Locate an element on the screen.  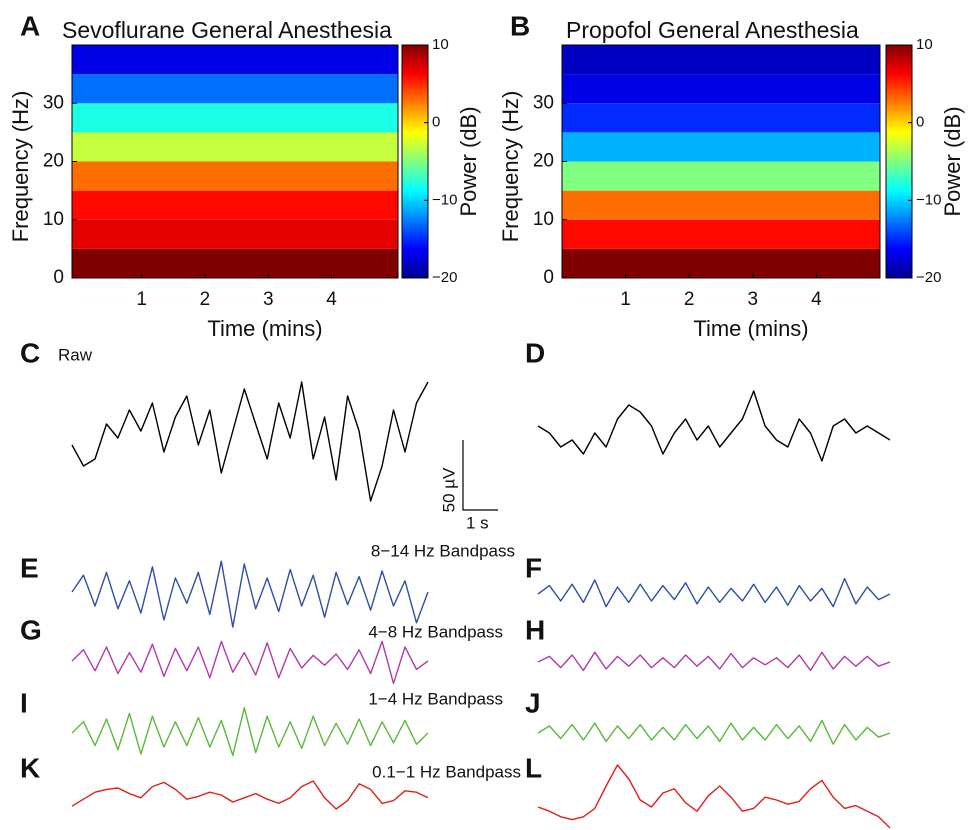
panel-letter: E is located at coordinates (29, 567).